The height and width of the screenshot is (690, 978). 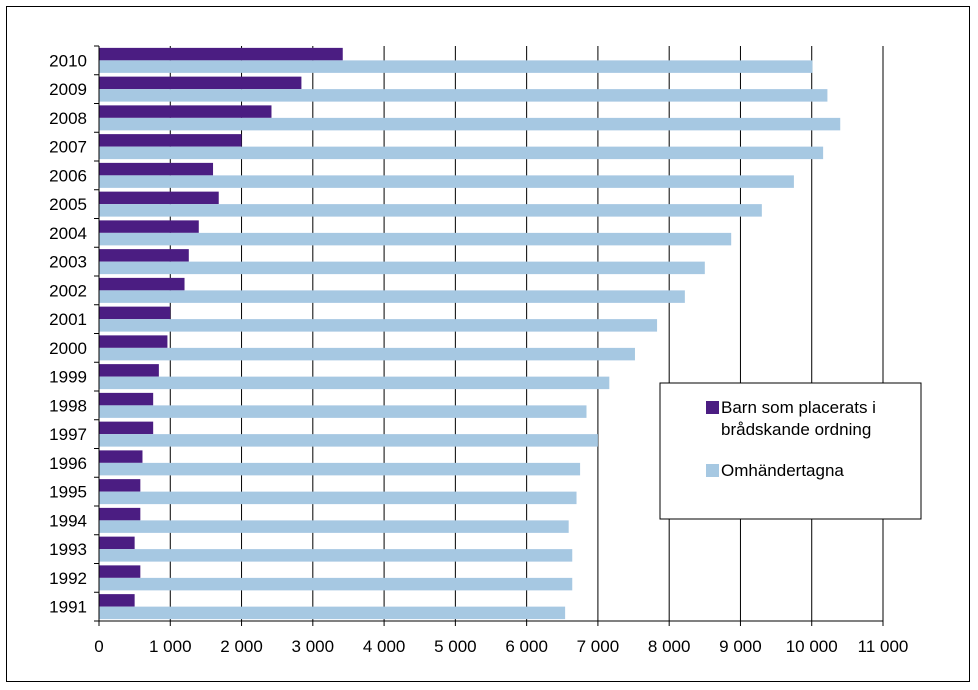 What do you see at coordinates (812, 646) in the screenshot?
I see `x-tick-label-10: 10 000` at bounding box center [812, 646].